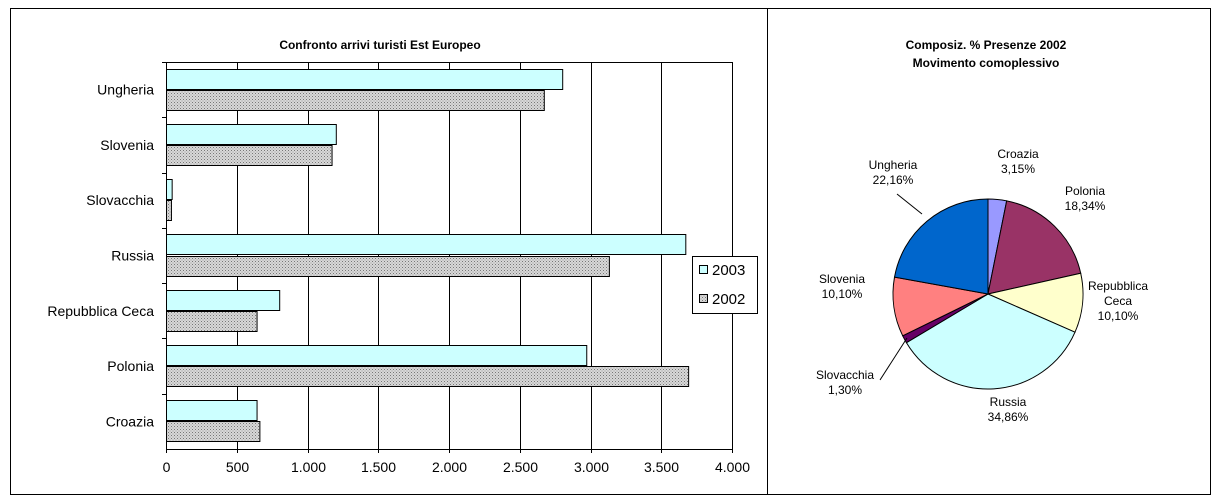 Image resolution: width=1220 pixels, height=495 pixels. Describe the element at coordinates (1085, 198) in the screenshot. I see `pie-label-polonia: Polonia 18,34%` at that location.